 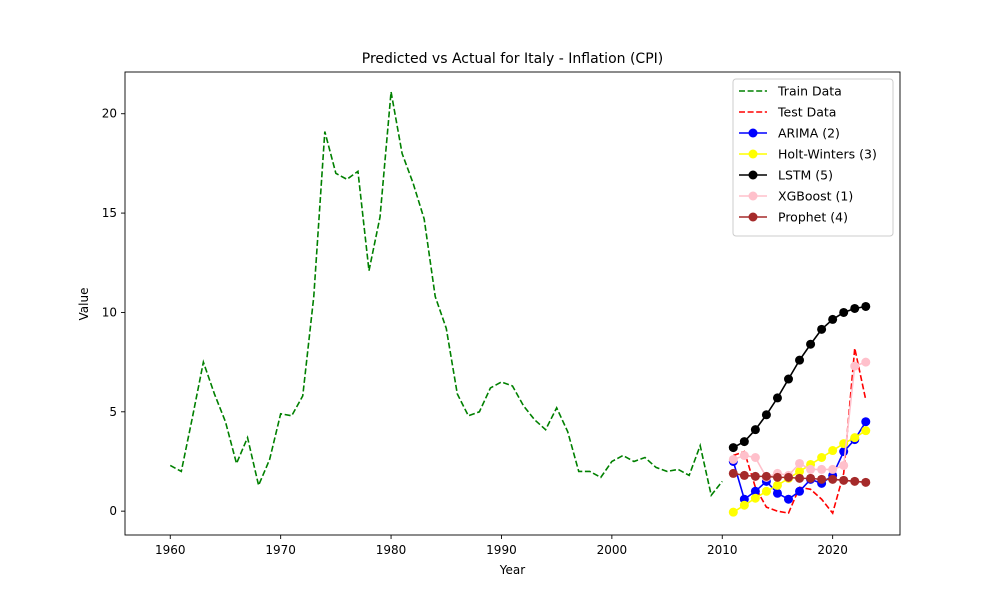 What do you see at coordinates (809, 91) in the screenshot?
I see `legend-label: Train Data` at bounding box center [809, 91].